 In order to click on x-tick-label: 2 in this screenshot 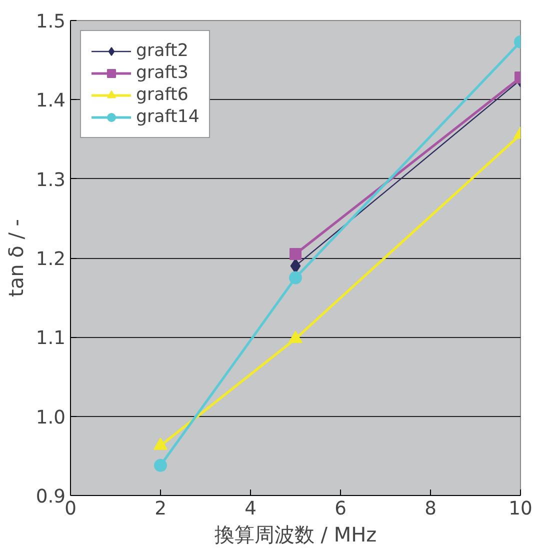, I will do `click(160, 509)`.